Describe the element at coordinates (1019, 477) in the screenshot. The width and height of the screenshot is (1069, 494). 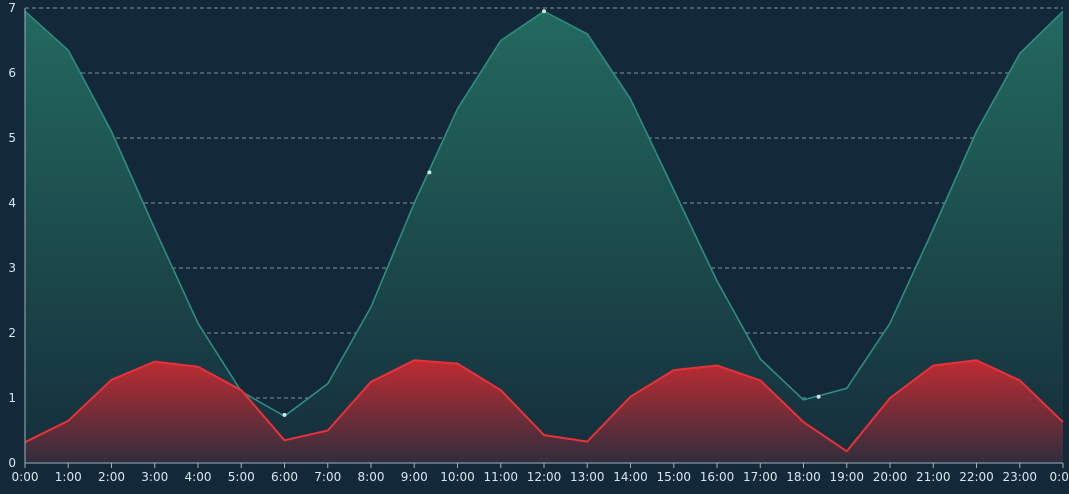
I see `x-tick-label: 23:00` at that location.